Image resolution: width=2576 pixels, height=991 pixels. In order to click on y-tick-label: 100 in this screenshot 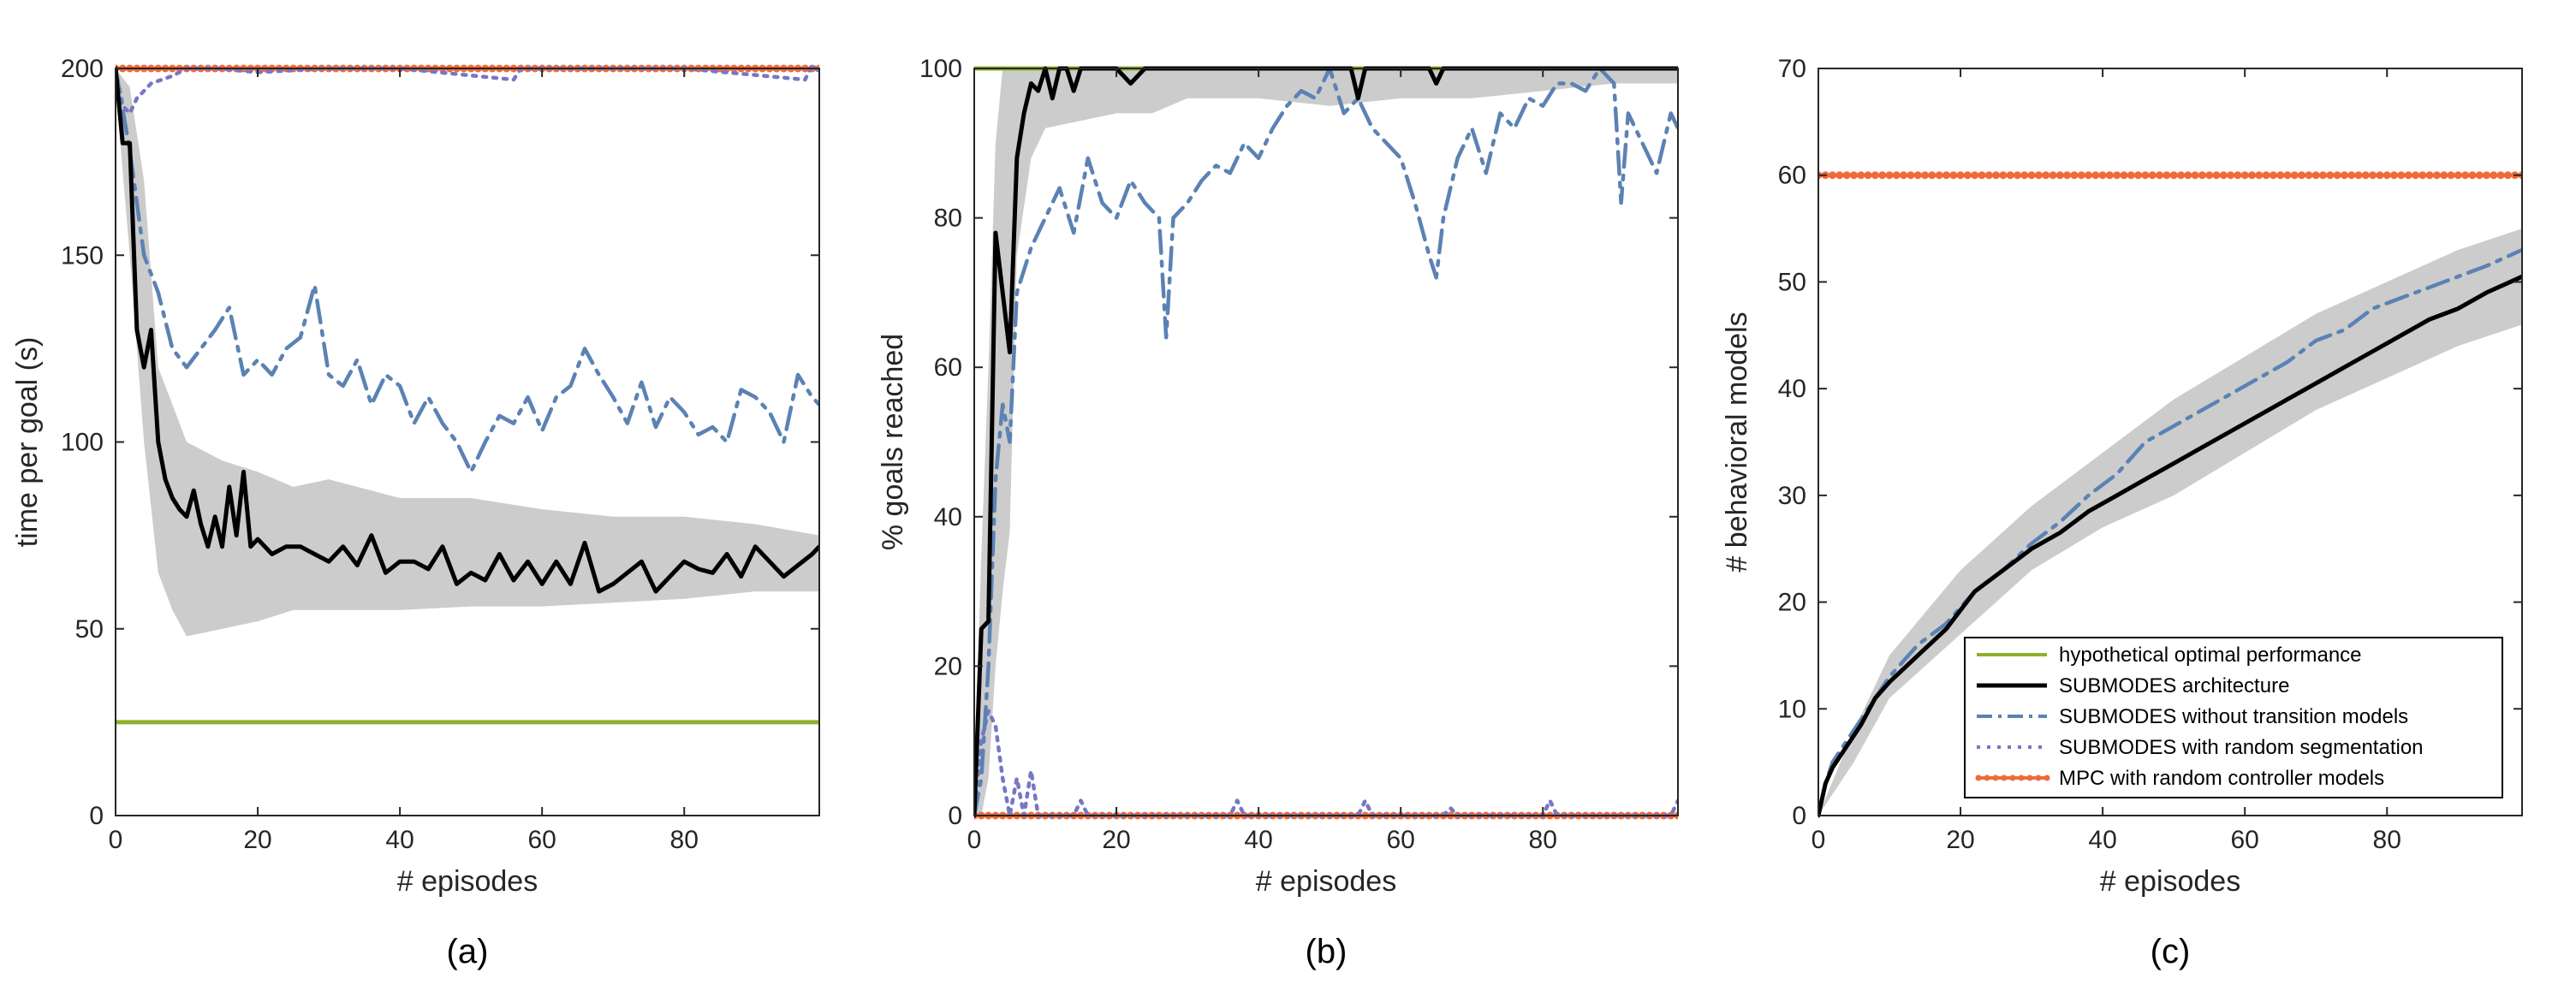, I will do `click(941, 69)`.